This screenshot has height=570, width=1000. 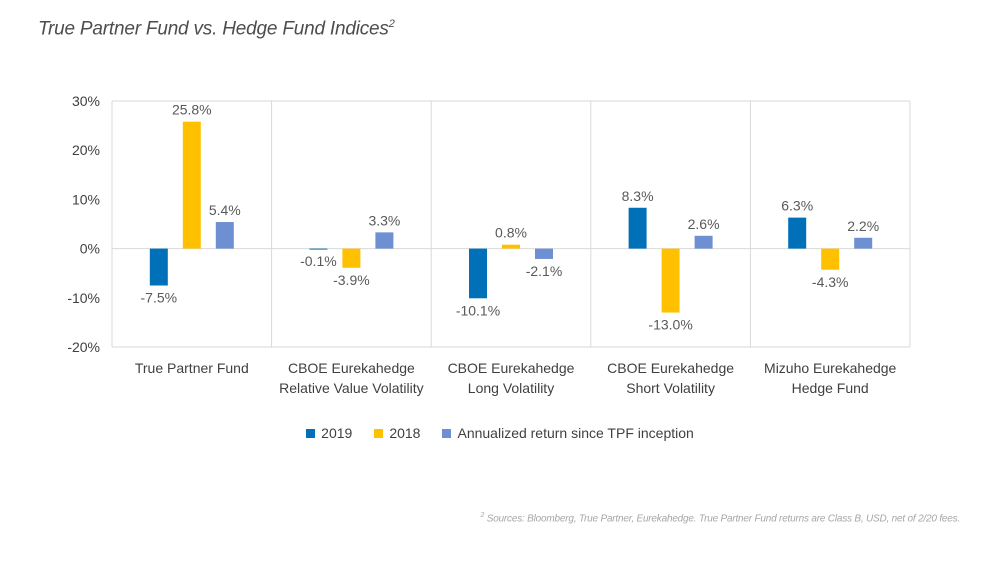 What do you see at coordinates (86, 199) in the screenshot?
I see `y-tick-label: 10%` at bounding box center [86, 199].